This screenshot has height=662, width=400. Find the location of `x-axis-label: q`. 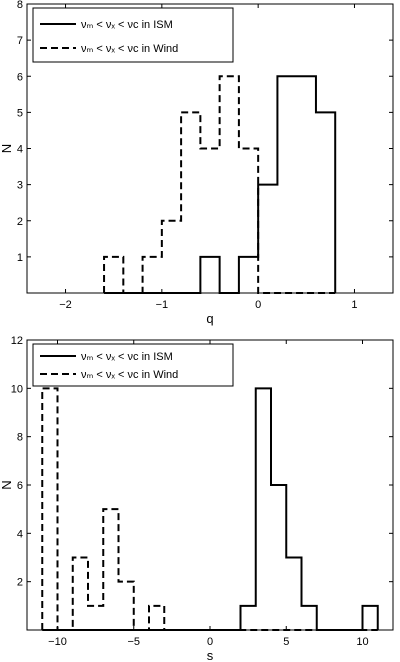

x-axis-label: q is located at coordinates (209, 318).